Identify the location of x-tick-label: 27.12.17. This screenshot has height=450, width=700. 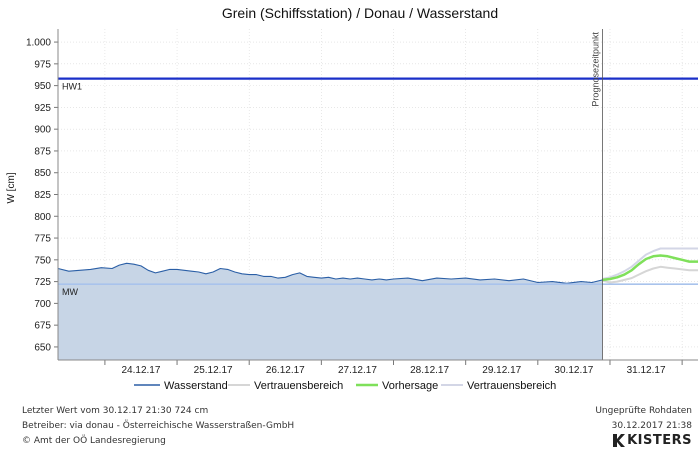
(357, 370).